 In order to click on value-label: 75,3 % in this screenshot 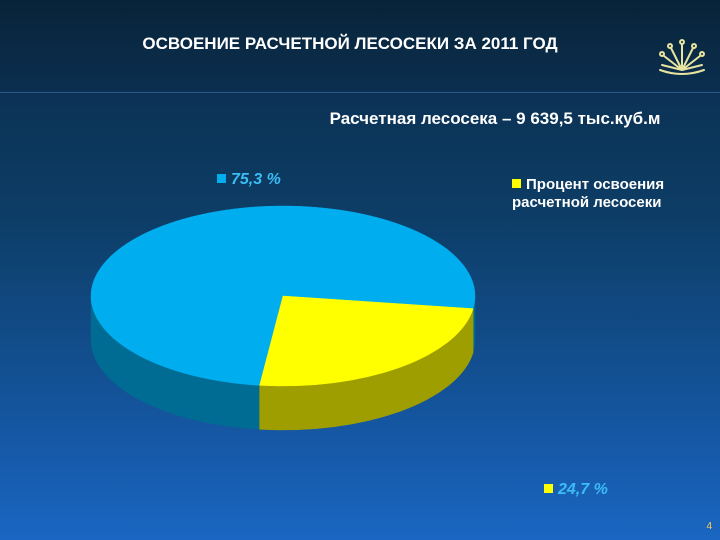, I will do `click(249, 180)`.